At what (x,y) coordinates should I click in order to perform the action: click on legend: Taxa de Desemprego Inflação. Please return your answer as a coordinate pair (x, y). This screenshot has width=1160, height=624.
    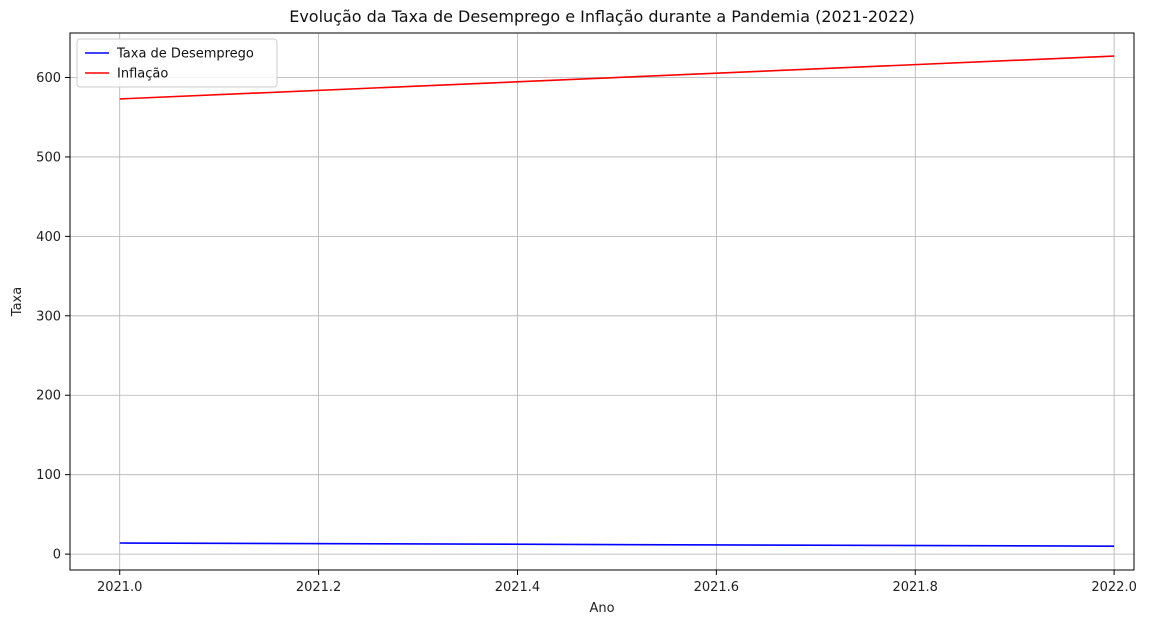
    Looking at the image, I should click on (177, 63).